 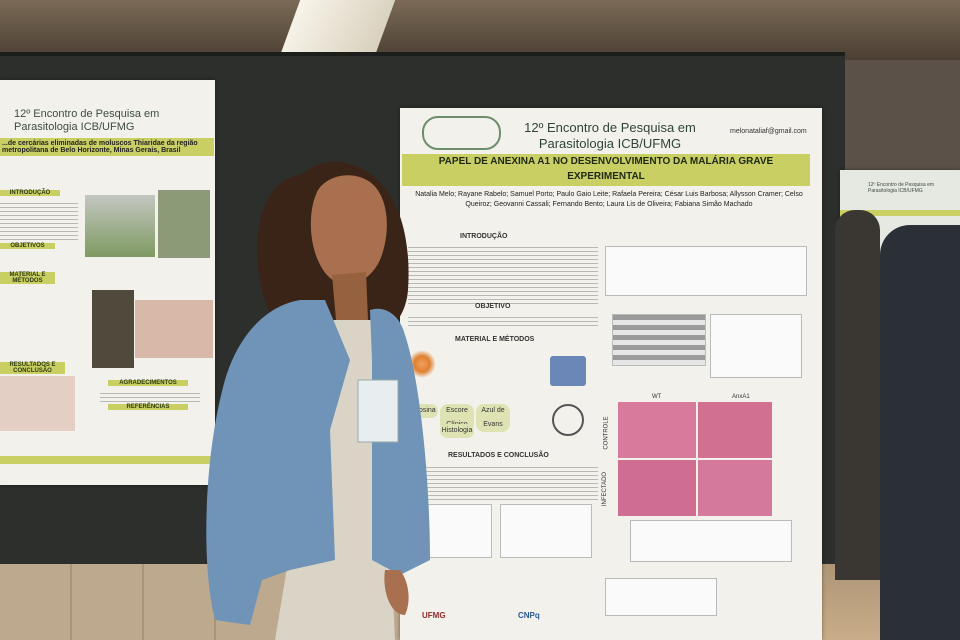 I want to click on hand, so click(x=396, y=592).